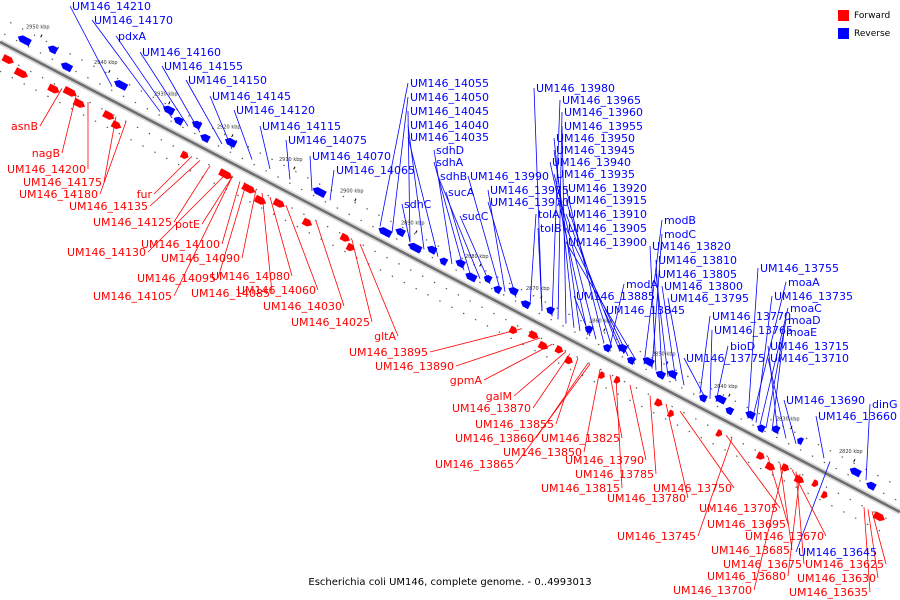  Describe the element at coordinates (601, 100) in the screenshot. I see `reverse-gene-label: UM146_13965` at that location.